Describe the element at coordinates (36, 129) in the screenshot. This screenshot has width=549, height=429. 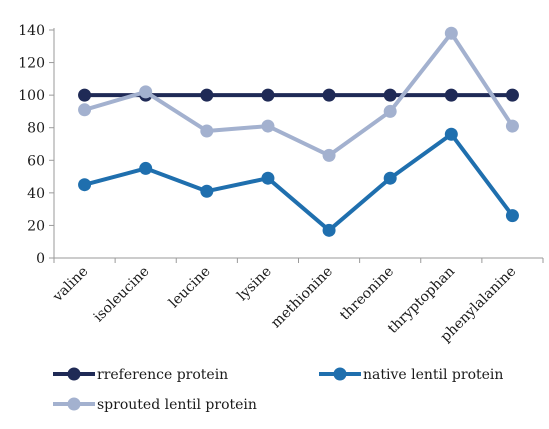
I see `y-tick-label: 80` at that location.